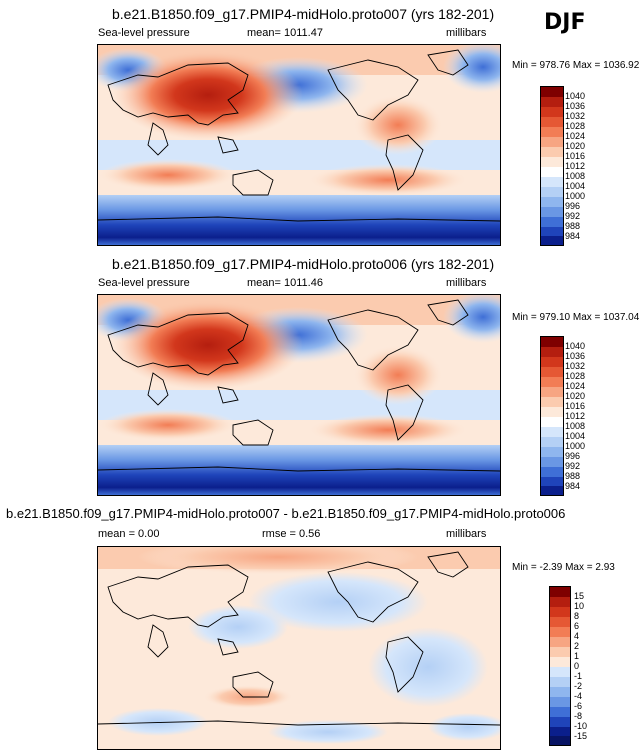 This screenshot has height=754, width=644. I want to click on colorbar-2-label: 992, so click(573, 466).